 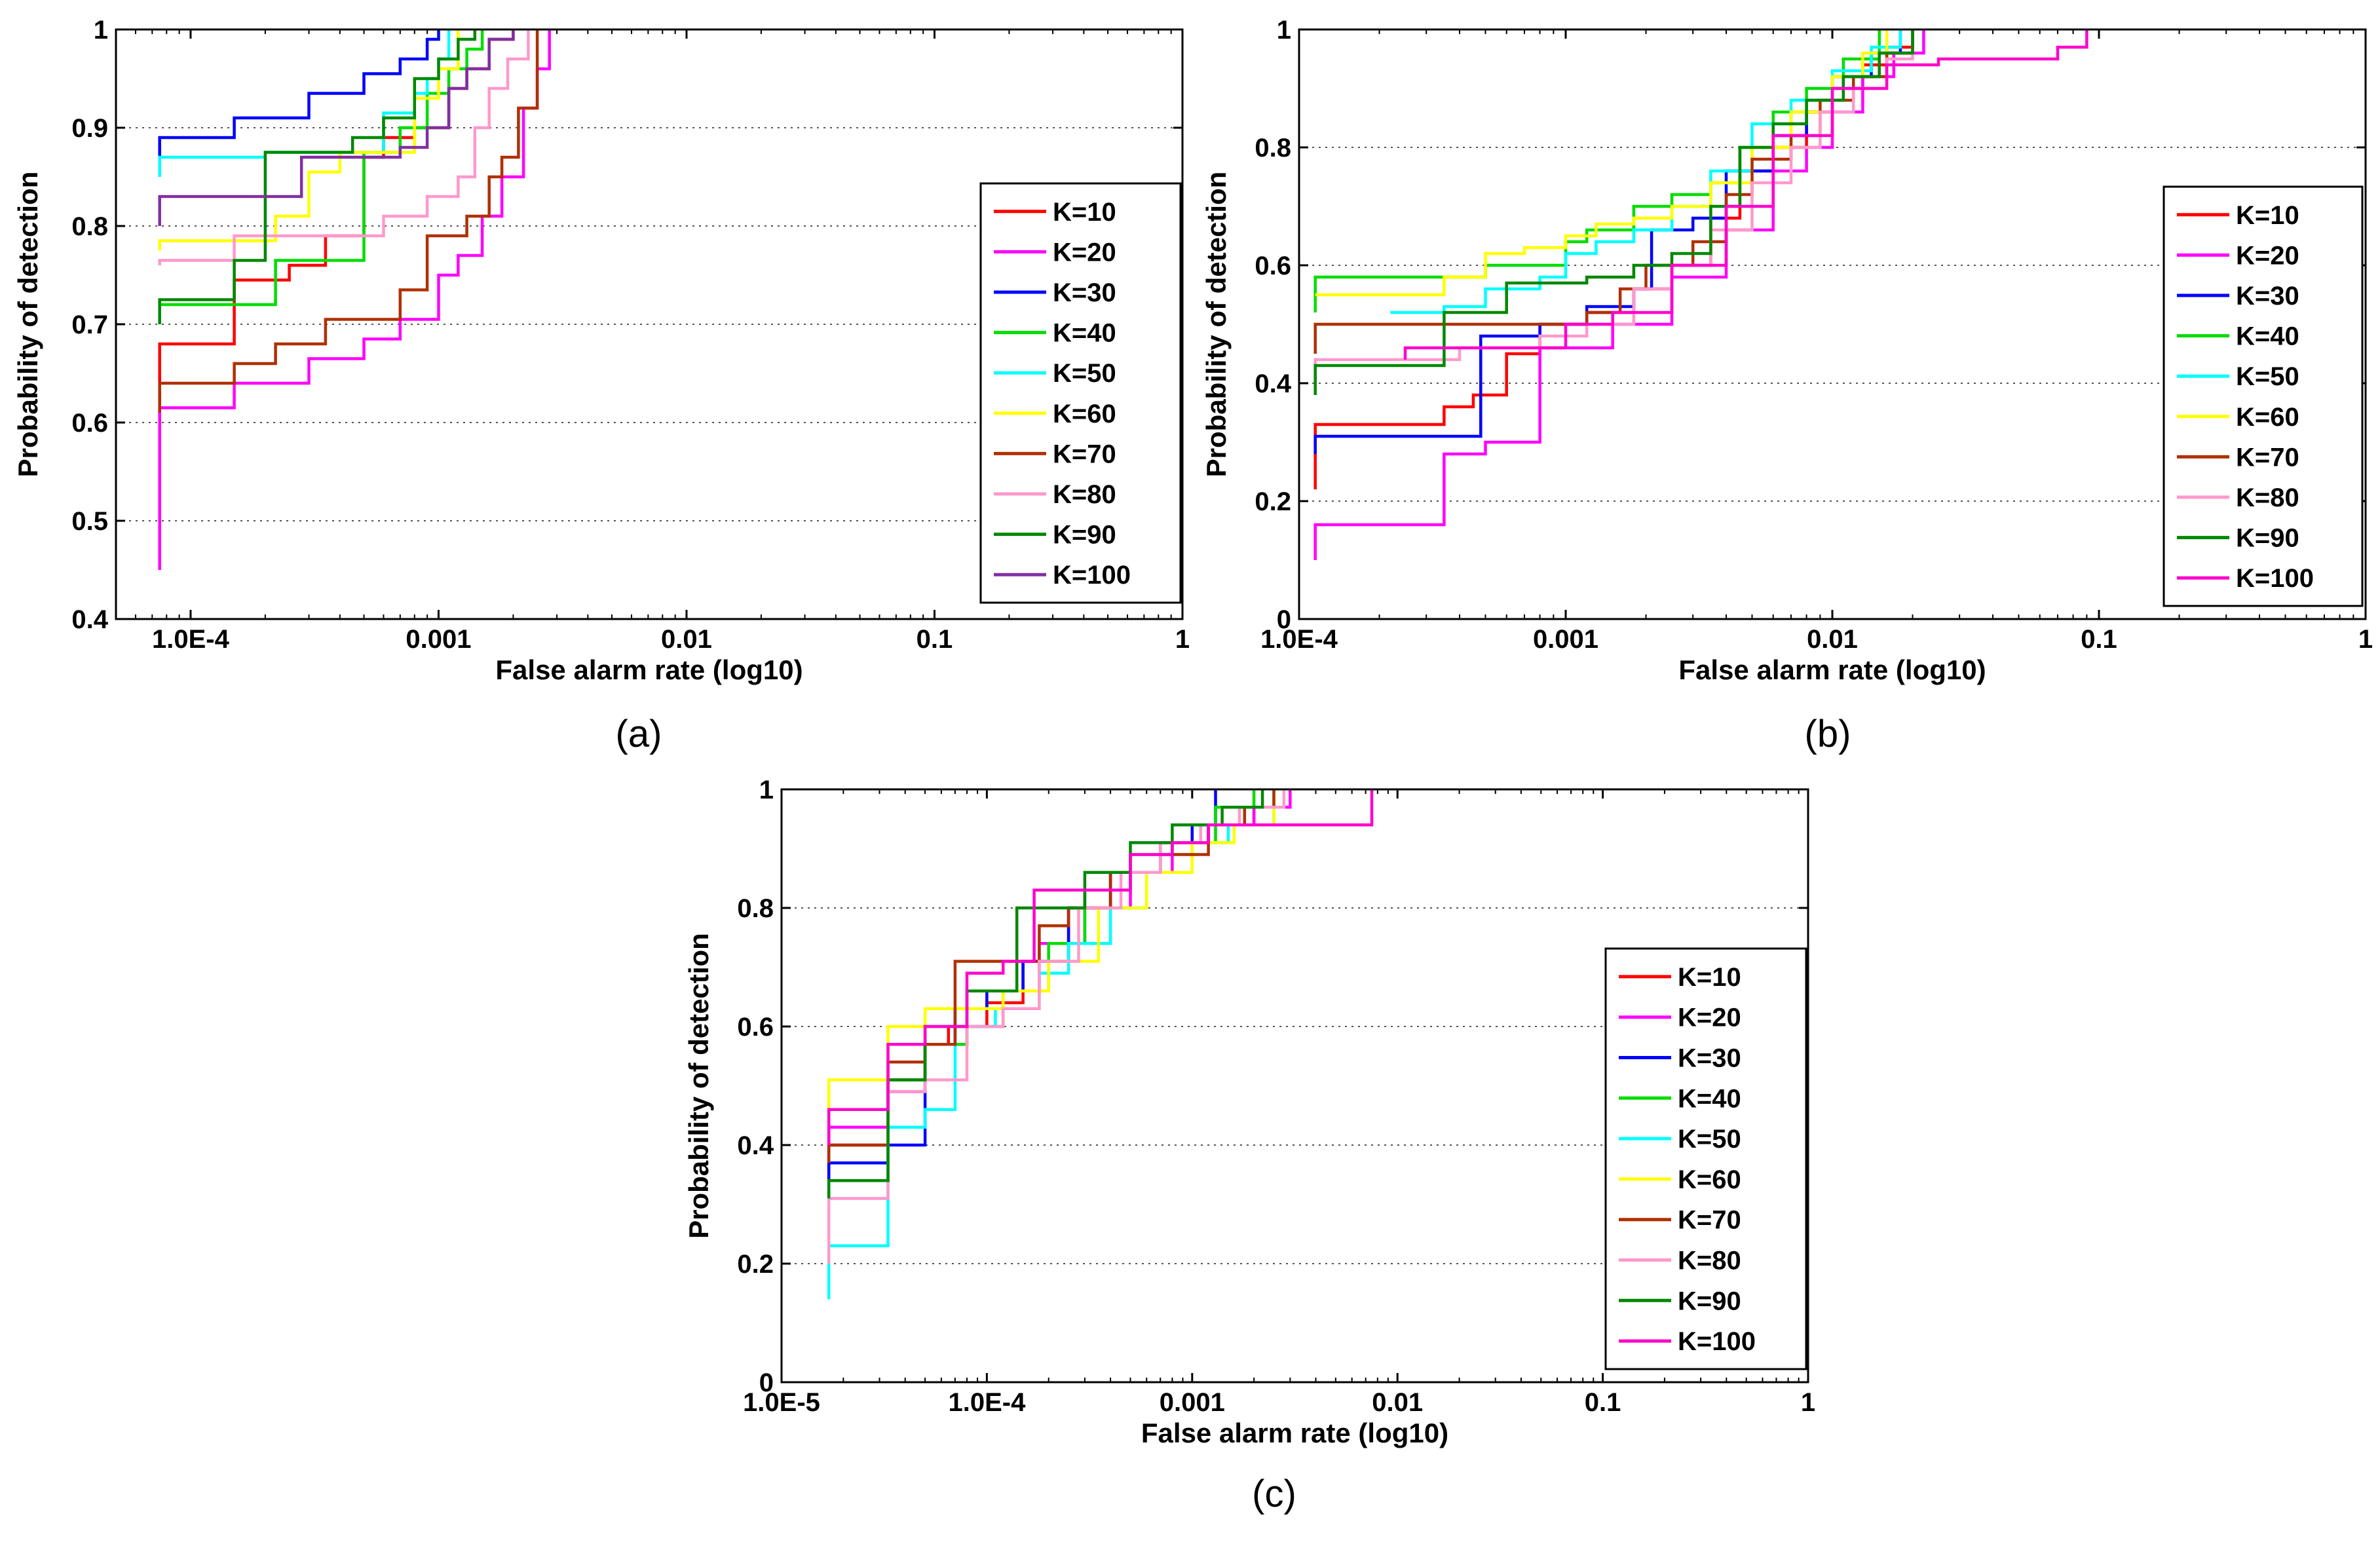 What do you see at coordinates (1182, 639) in the screenshot?
I see `chart-a-xtick-label: 1` at bounding box center [1182, 639].